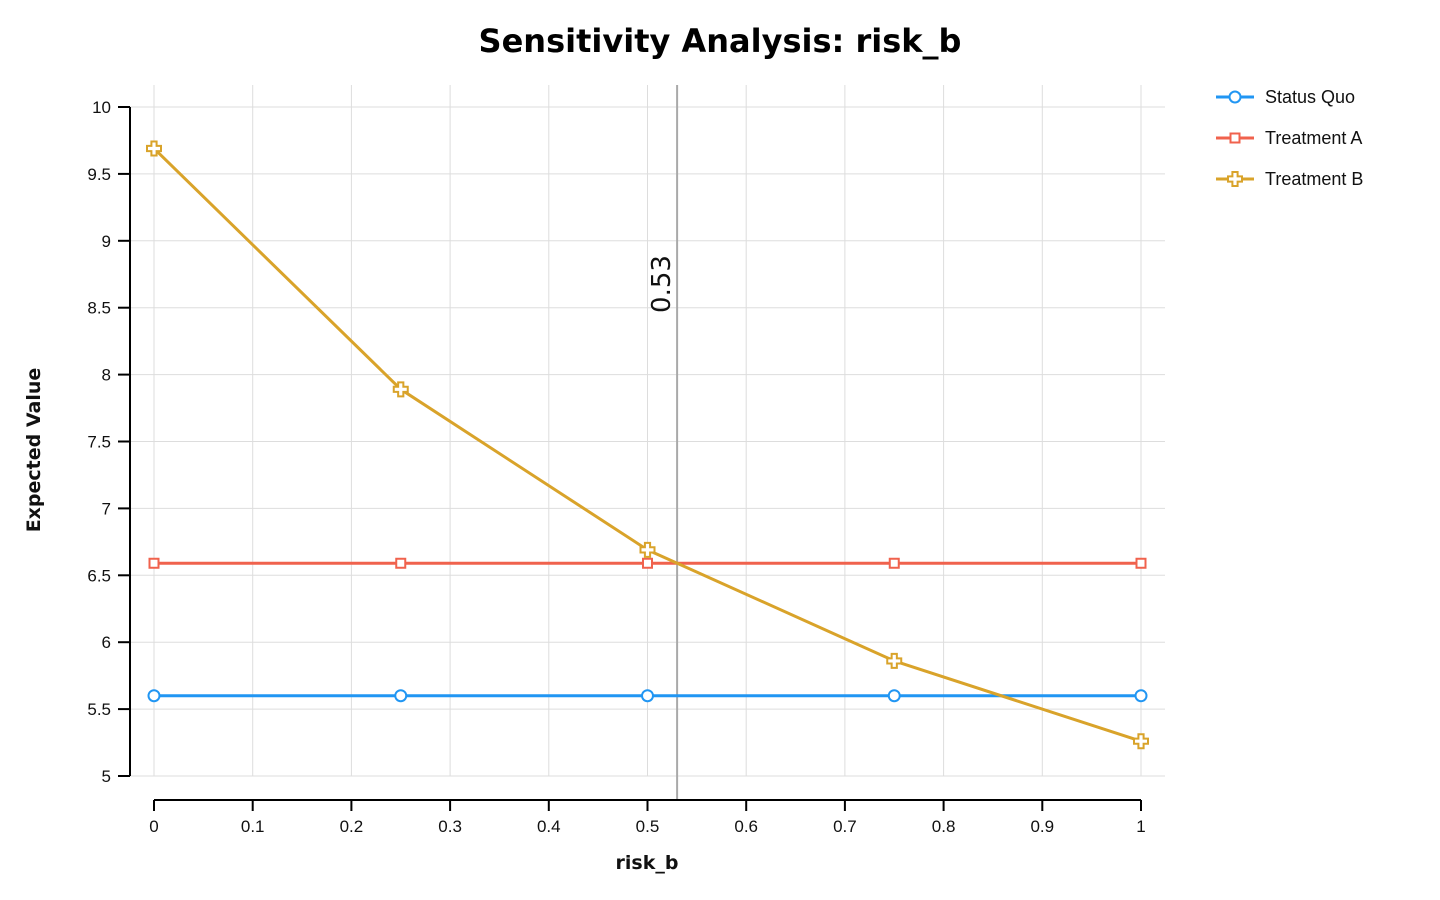 This screenshot has height=900, width=1440. I want to click on y-tick-label: 5, so click(106, 776).